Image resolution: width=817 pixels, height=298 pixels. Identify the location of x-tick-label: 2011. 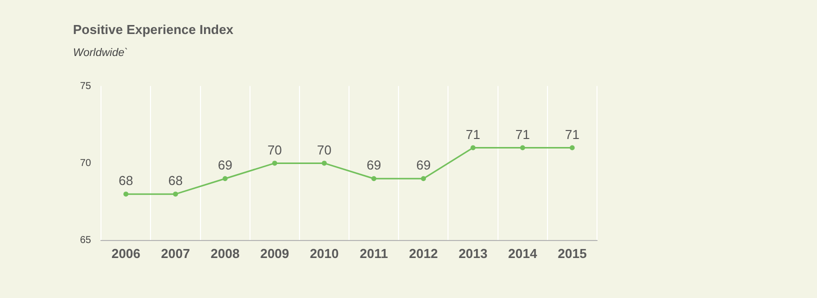
(374, 253).